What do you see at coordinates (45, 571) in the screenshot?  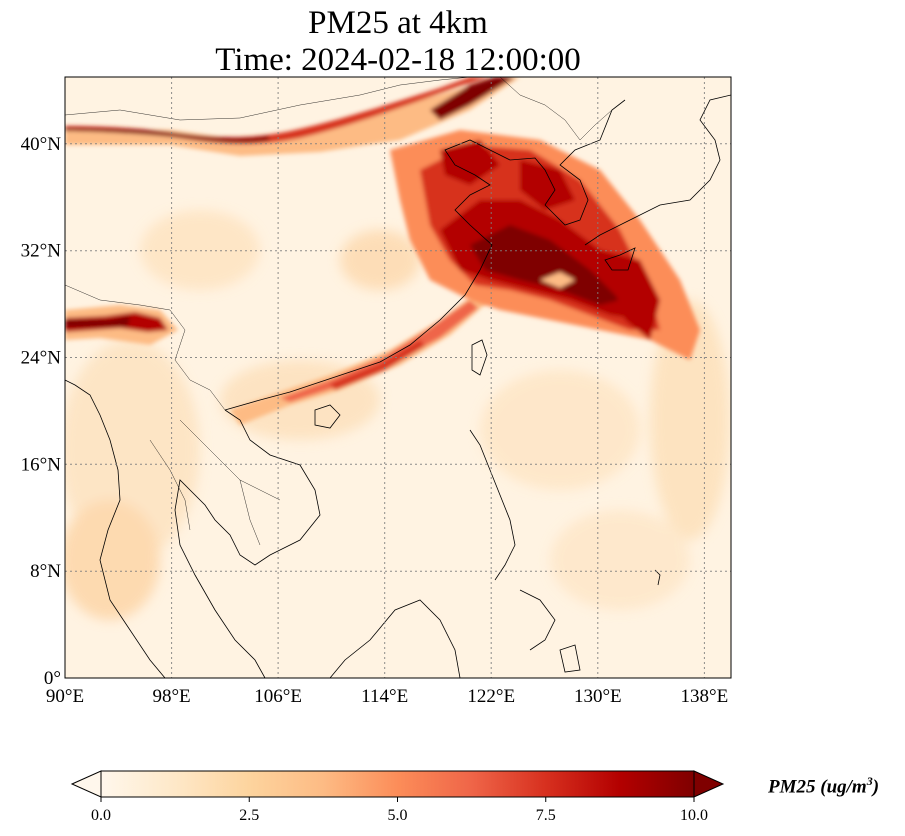 I see `lat-tick-label: 8°N` at bounding box center [45, 571].